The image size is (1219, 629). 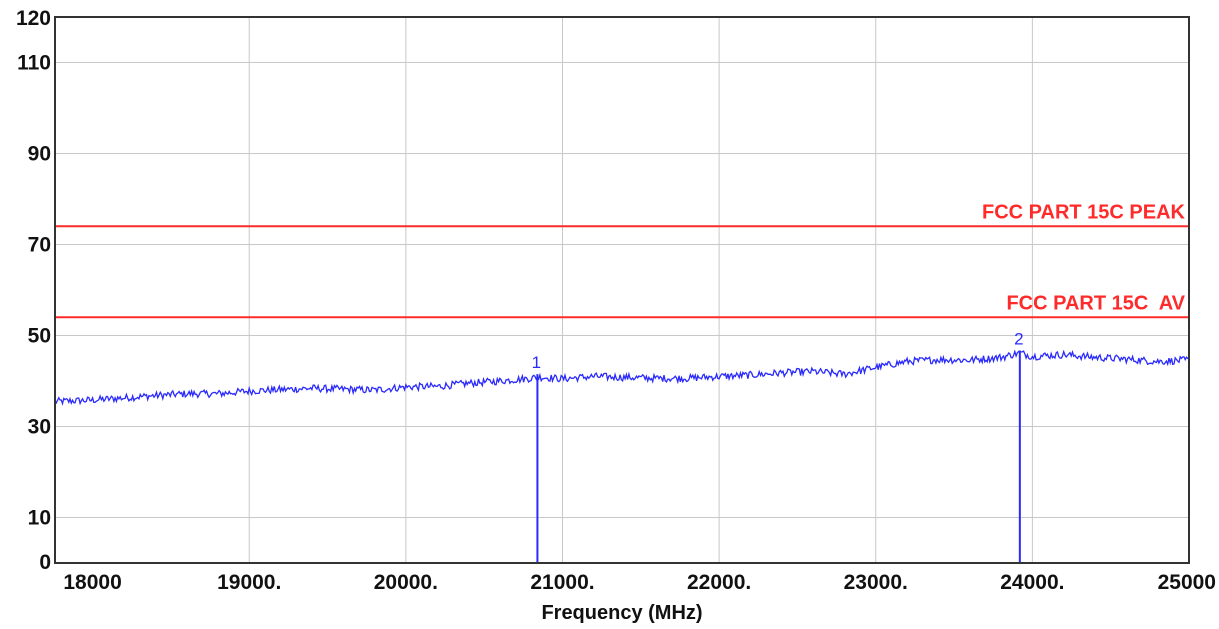 I want to click on x-tick-label: 23000., so click(x=876, y=582).